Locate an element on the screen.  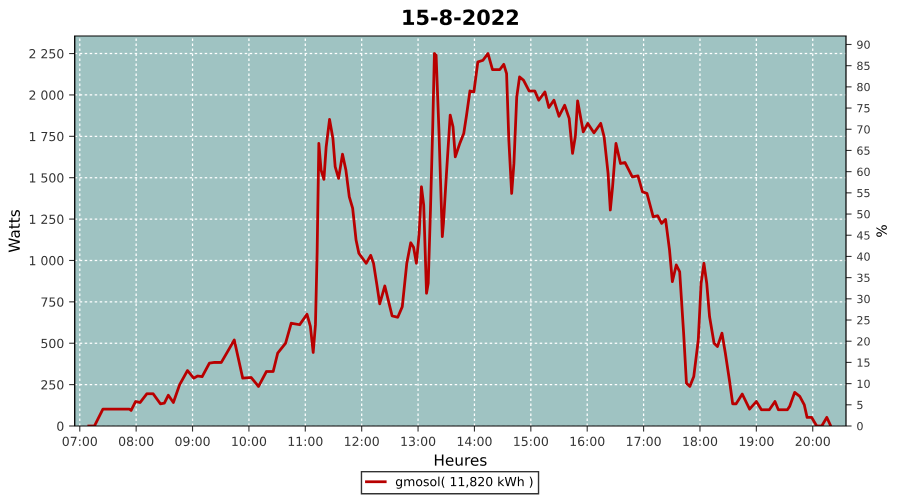
x-tick-label: 12:00 is located at coordinates (362, 441).